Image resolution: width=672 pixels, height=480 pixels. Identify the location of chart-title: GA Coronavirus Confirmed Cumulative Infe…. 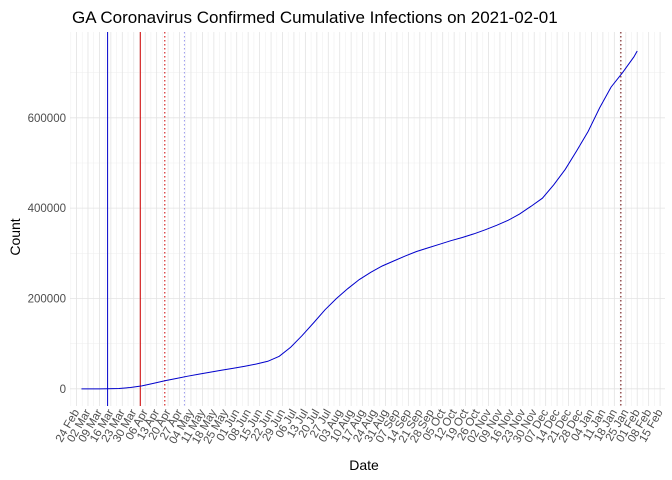
(315, 17).